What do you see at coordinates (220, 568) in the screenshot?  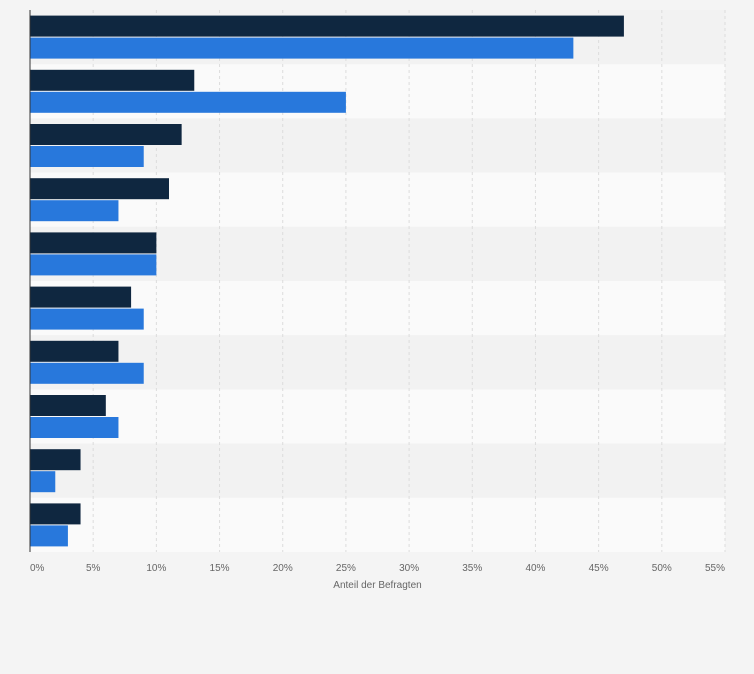 I see `x-tick-label: 15%` at bounding box center [220, 568].